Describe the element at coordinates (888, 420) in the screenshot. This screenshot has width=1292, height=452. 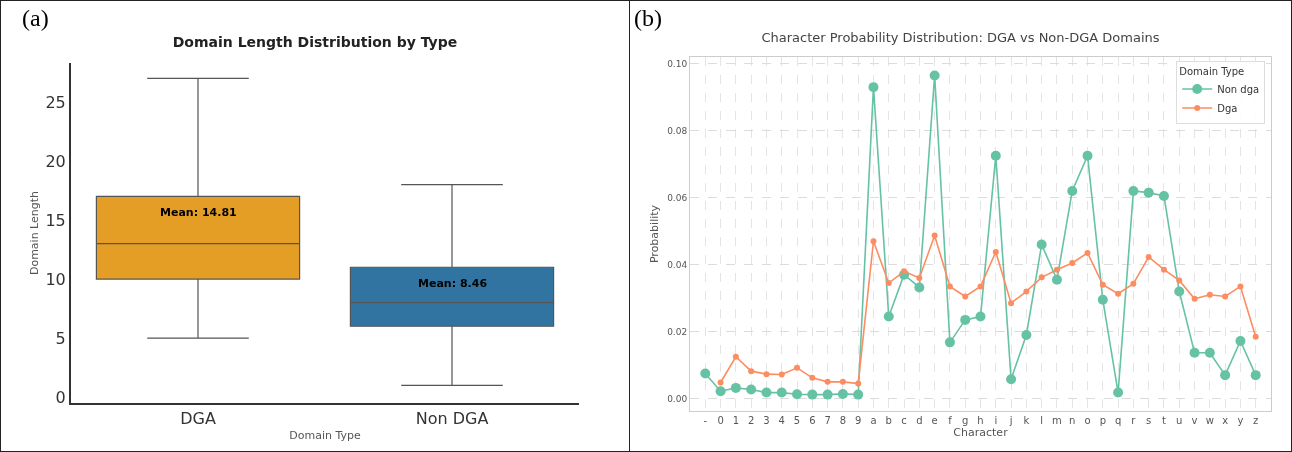
I see `x-tick-label: b` at that location.